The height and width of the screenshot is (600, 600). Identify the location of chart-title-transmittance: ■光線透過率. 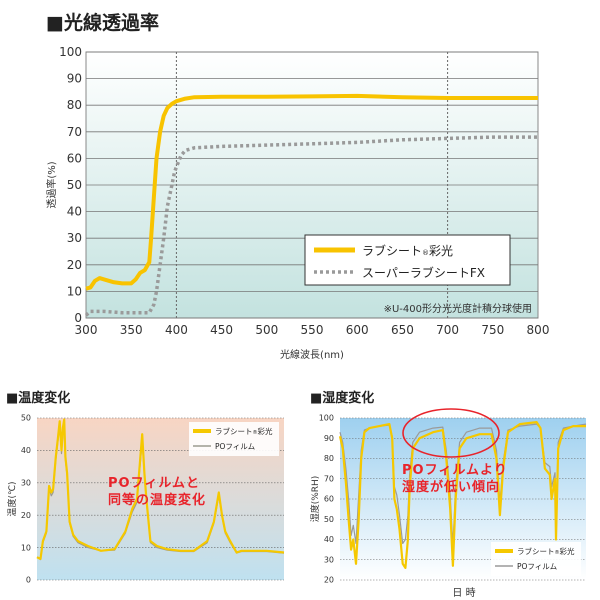
(102, 23).